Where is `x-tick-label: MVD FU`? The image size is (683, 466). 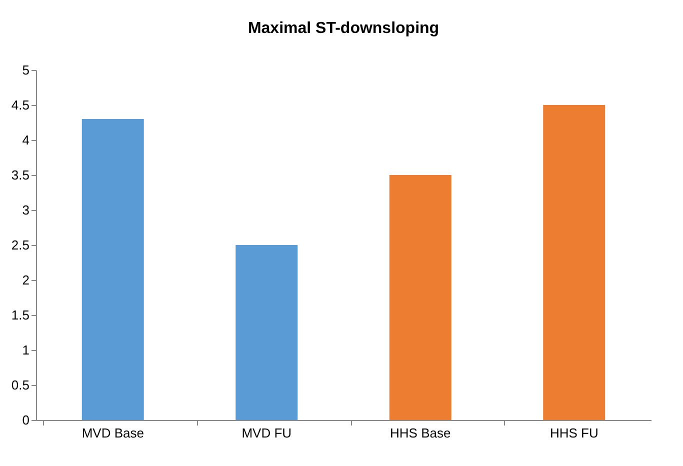 x-tick-label: MVD FU is located at coordinates (267, 433).